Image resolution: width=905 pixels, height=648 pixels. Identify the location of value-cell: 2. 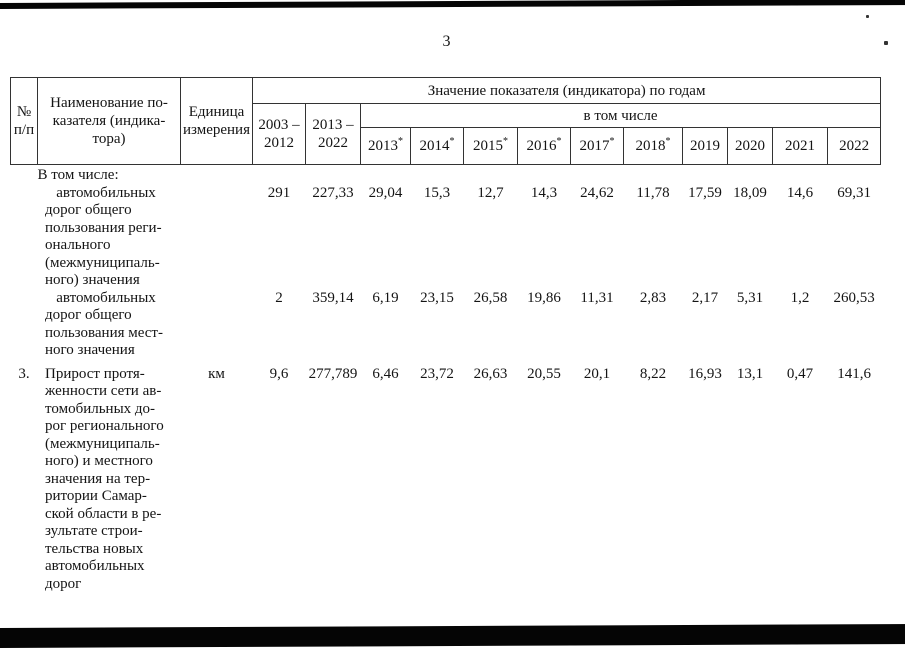
(279, 297).